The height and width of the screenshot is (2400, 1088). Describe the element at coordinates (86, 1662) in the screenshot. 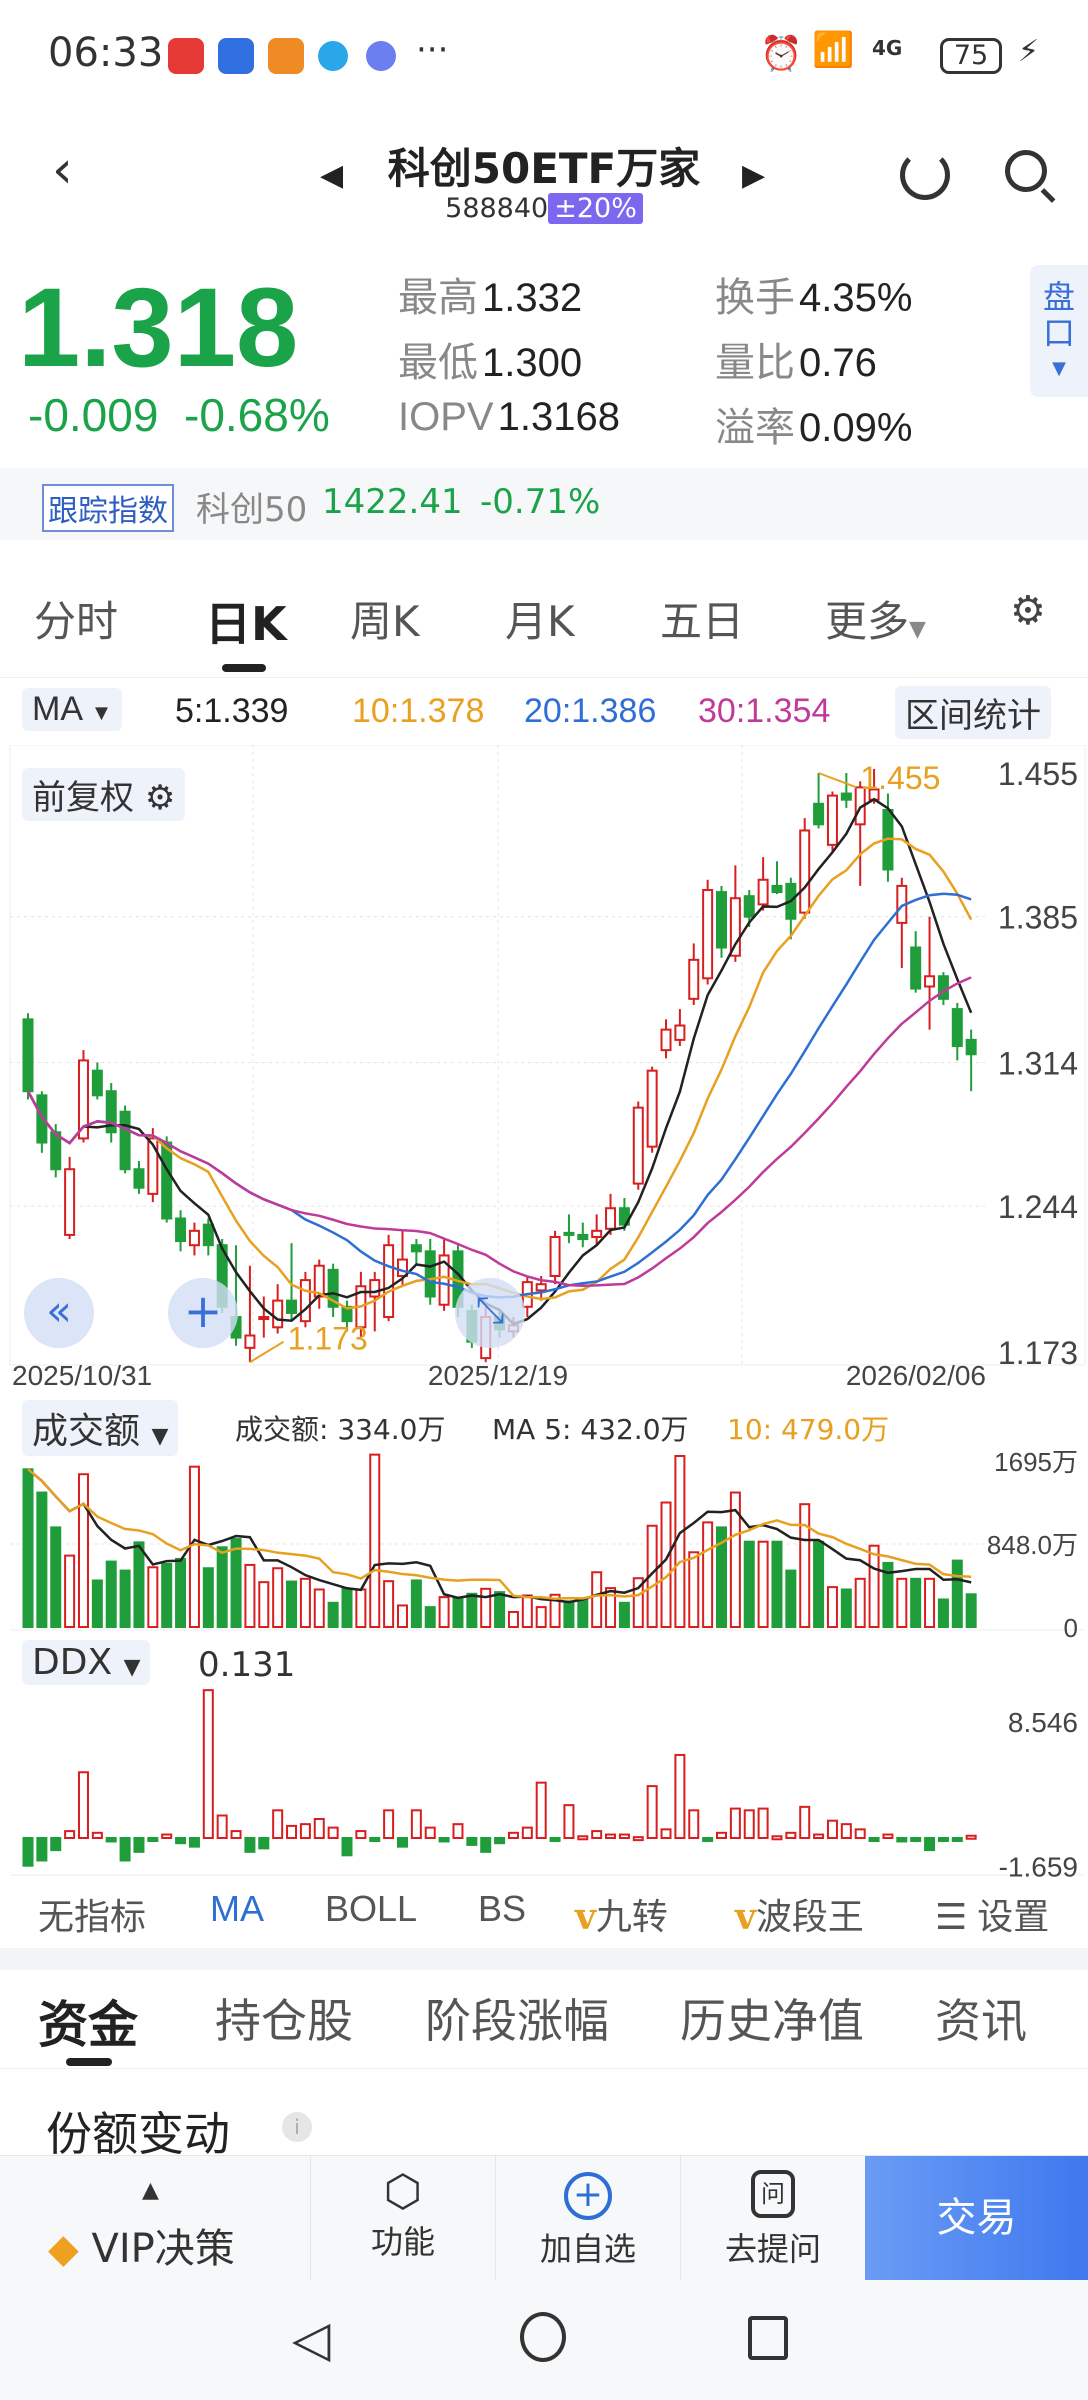

I see `ddx-indicator-selector: DDX ▼` at that location.